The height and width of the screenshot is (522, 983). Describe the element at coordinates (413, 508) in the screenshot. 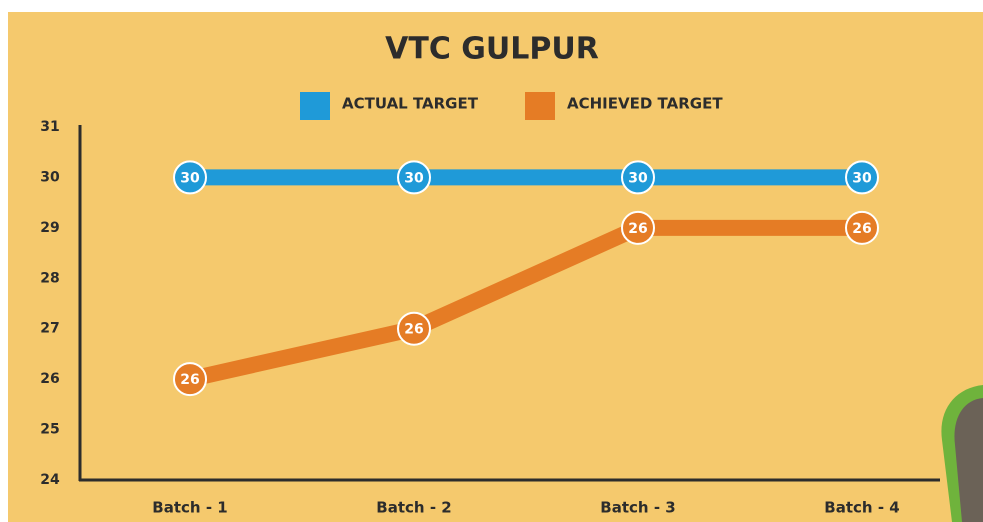

I see `x-tick-label: Batch - 2` at that location.